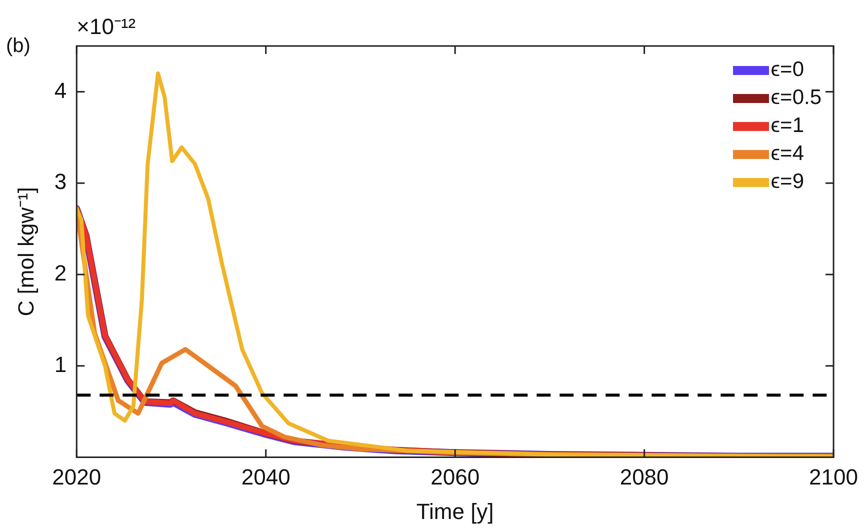 This screenshot has height=530, width=866. Describe the element at coordinates (644, 477) in the screenshot. I see `x-tick-label: 2080` at that location.